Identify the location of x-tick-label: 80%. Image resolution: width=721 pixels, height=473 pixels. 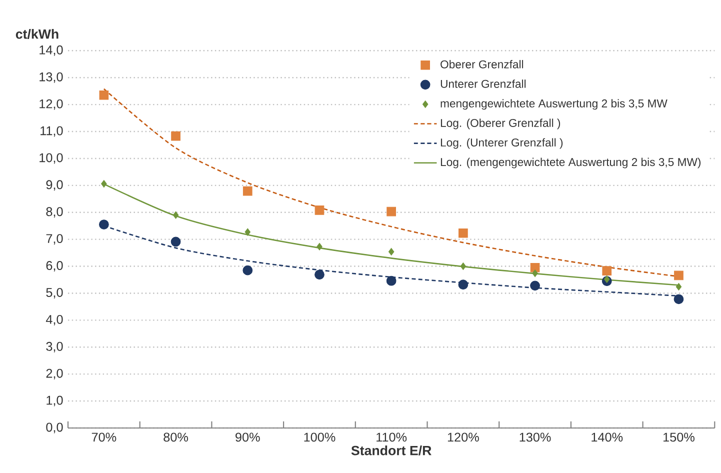
(176, 437).